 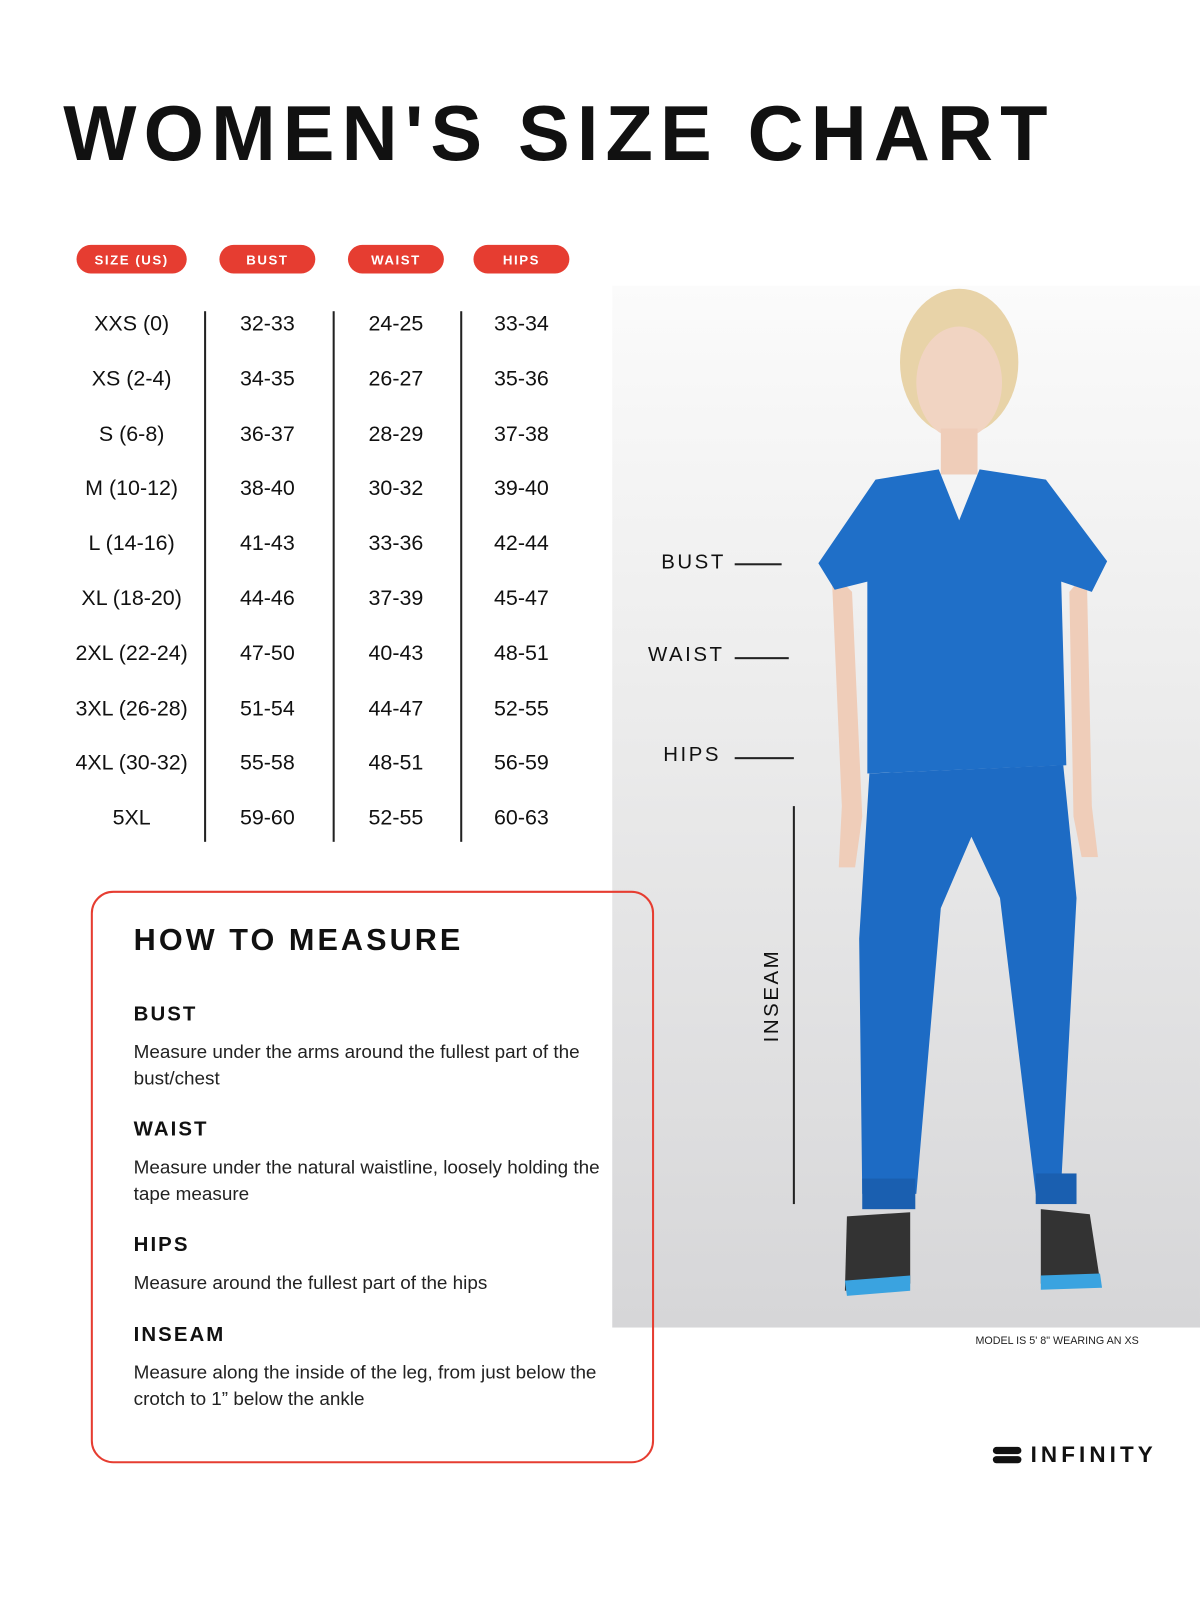 I want to click on table-cell: 40-43, so click(x=396, y=653).